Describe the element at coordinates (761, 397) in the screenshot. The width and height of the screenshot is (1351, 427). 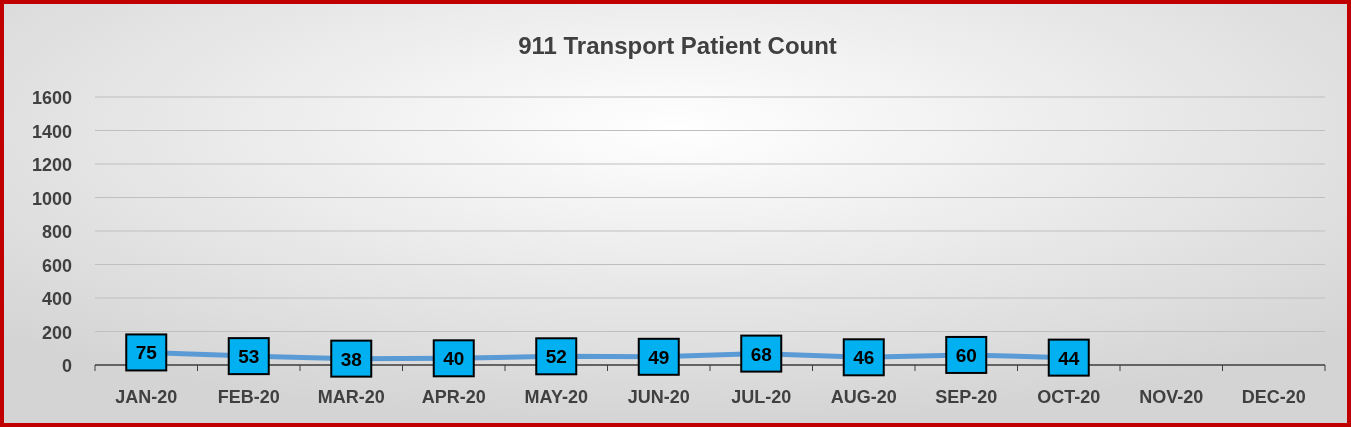
I see `x-tick-label: JUL-20` at that location.